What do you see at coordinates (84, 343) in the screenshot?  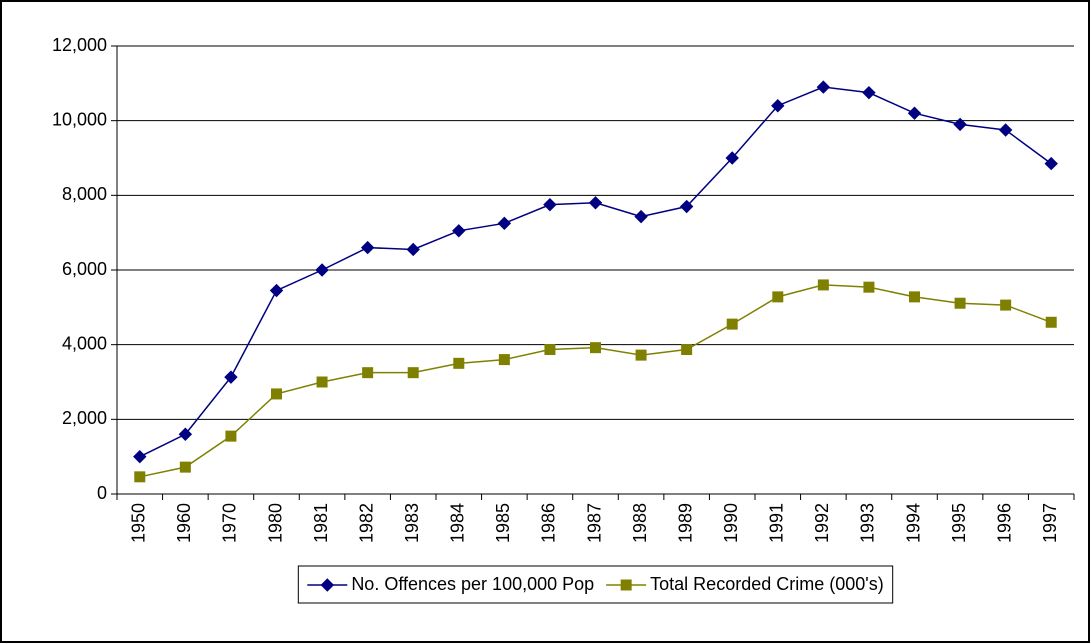 I see `y-tick-label: 4,000` at bounding box center [84, 343].